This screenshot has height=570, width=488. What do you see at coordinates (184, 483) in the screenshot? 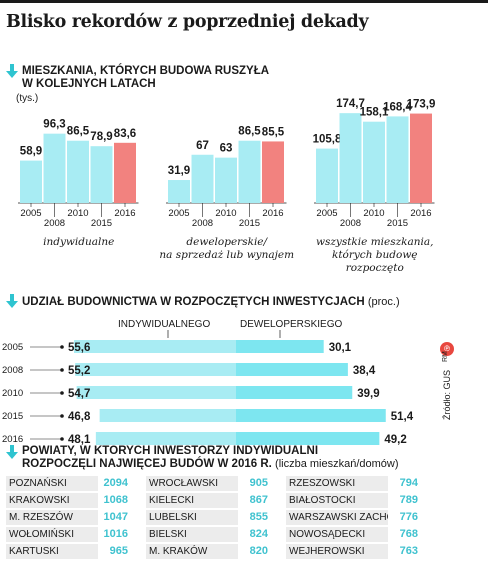
I see `powiat-name: WROCŁAWSKI` at bounding box center [184, 483].